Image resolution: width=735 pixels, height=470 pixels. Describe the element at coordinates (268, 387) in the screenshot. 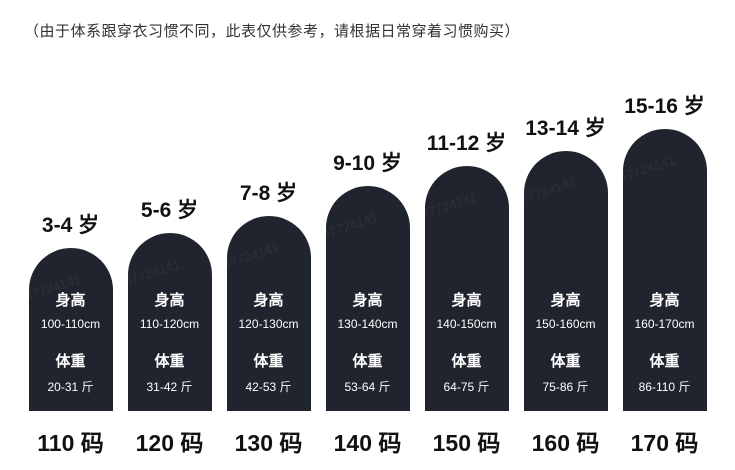

I see `weight-value: 42-53 斤` at that location.